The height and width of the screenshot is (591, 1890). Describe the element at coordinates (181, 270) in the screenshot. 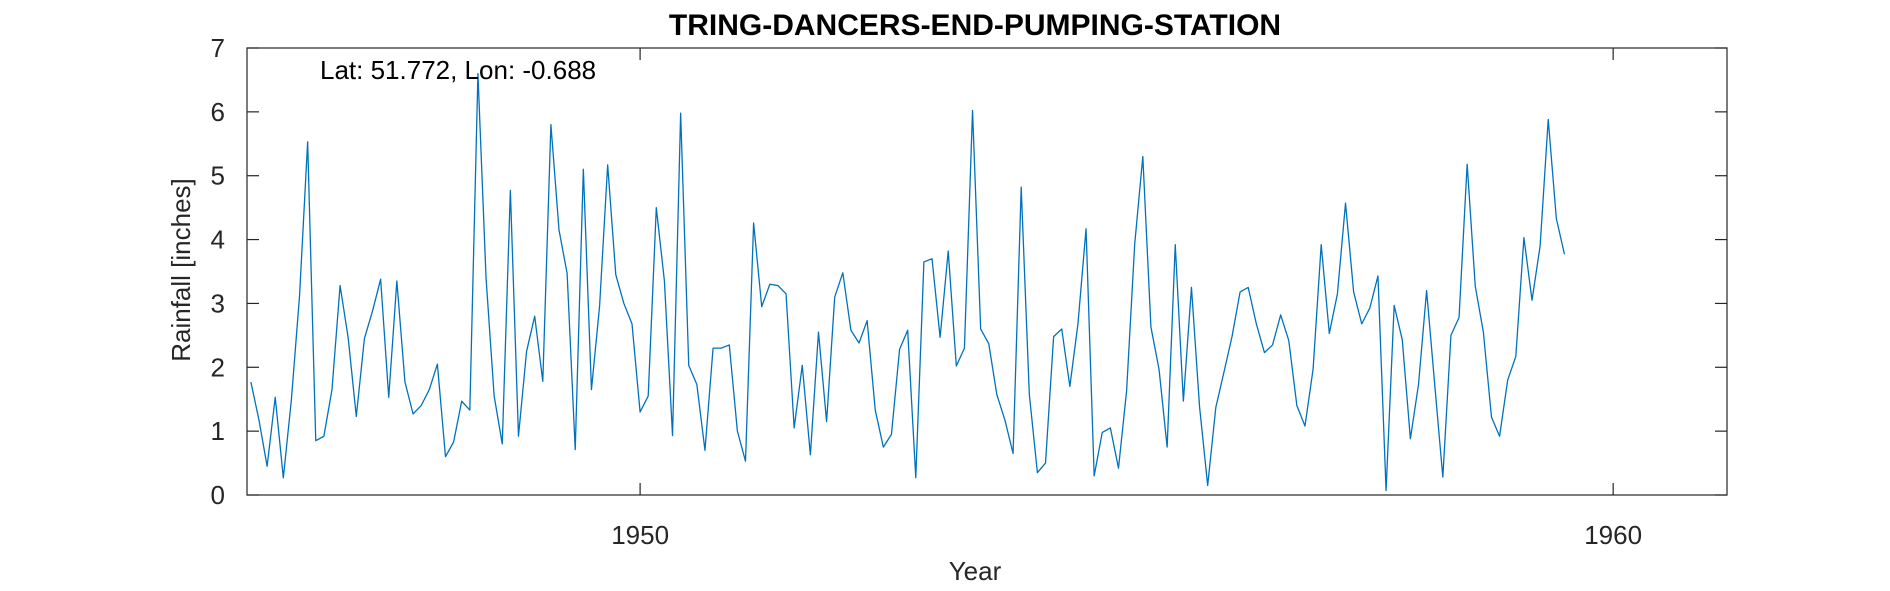

I see `y-axis-label: Rainfall [inches]` at that location.